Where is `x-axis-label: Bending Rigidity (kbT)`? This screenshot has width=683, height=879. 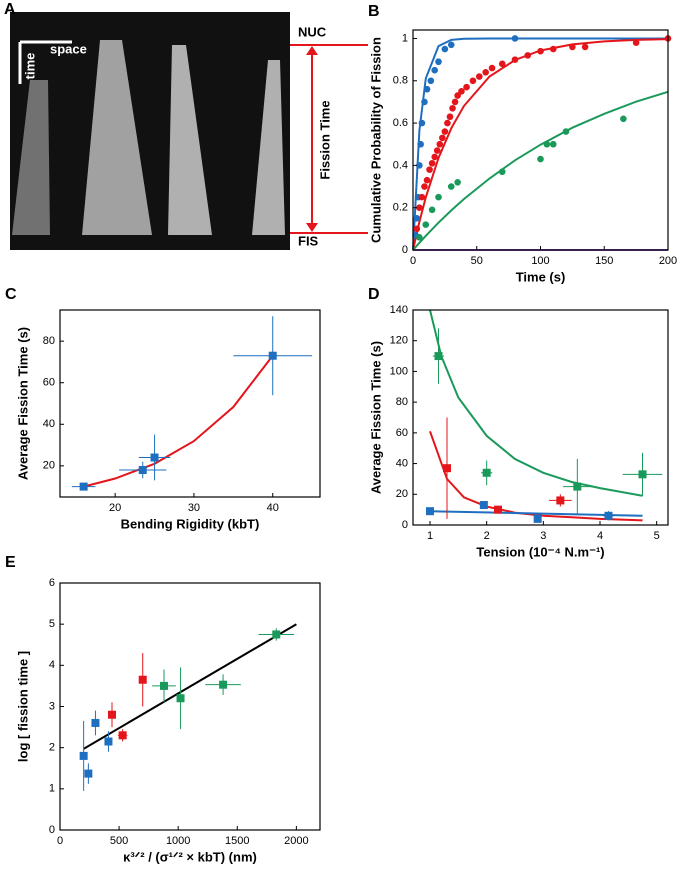 x-axis-label: Bending Rigidity (kbT) is located at coordinates (190, 523).